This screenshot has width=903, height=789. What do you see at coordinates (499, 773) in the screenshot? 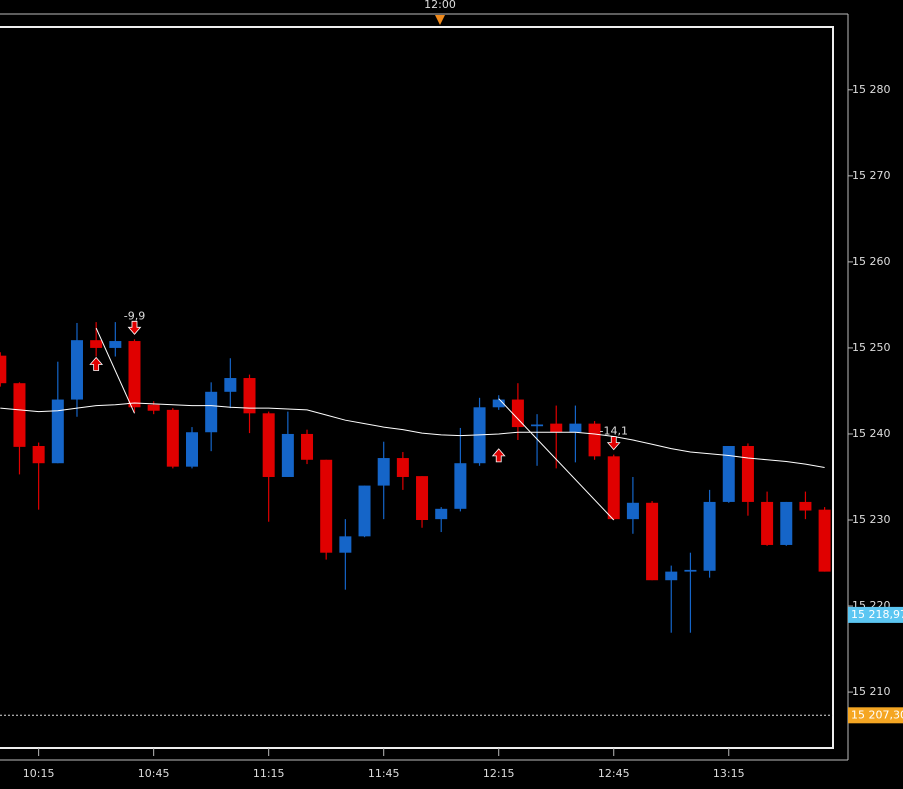
I see `x-tick-label: 12:15` at bounding box center [499, 773].